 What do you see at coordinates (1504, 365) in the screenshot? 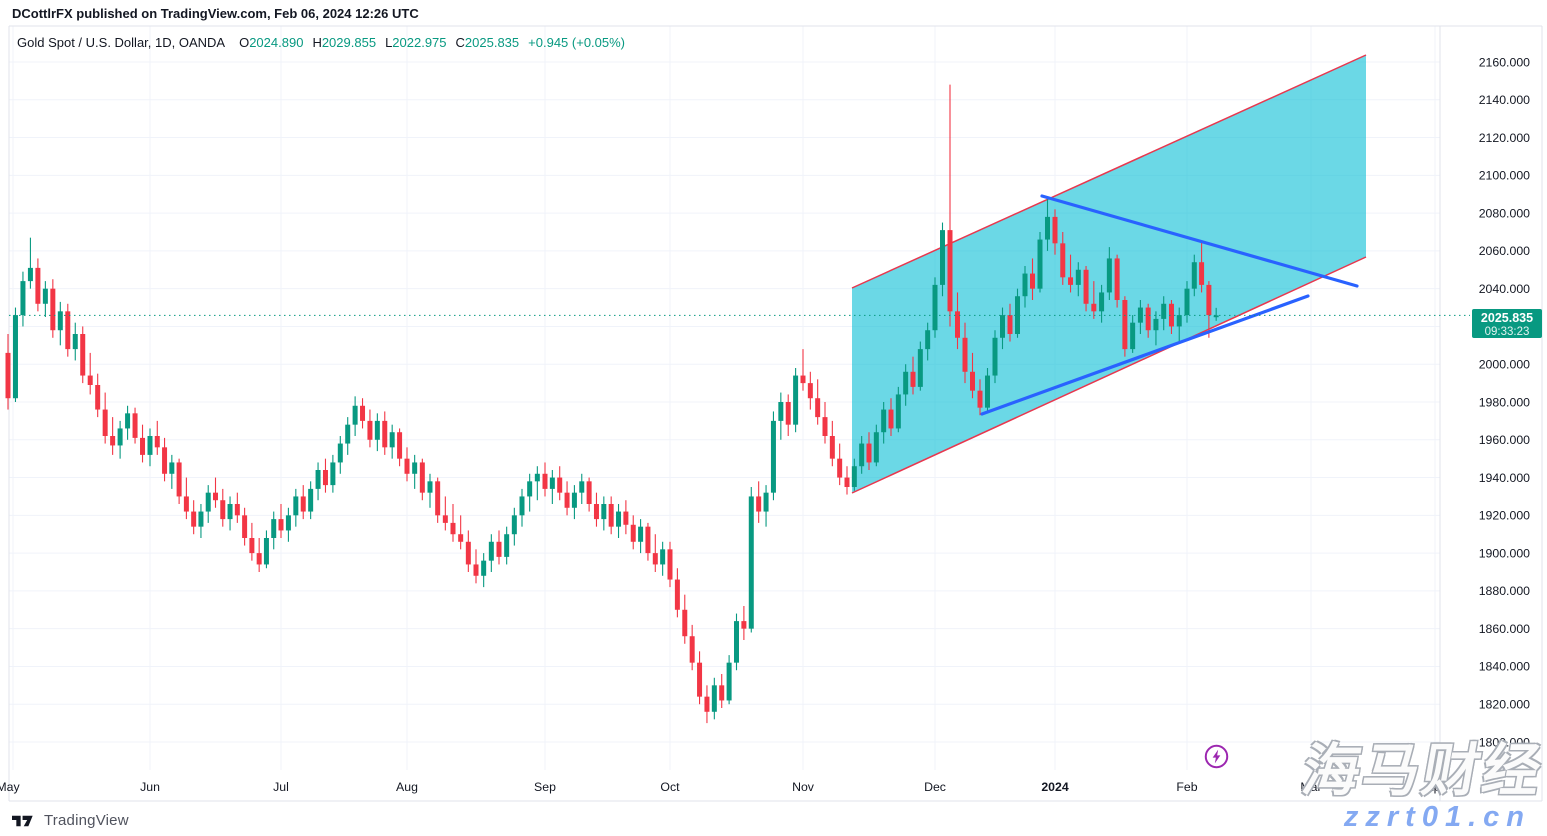
I see `price-axis-label: 2000.000` at bounding box center [1504, 365].